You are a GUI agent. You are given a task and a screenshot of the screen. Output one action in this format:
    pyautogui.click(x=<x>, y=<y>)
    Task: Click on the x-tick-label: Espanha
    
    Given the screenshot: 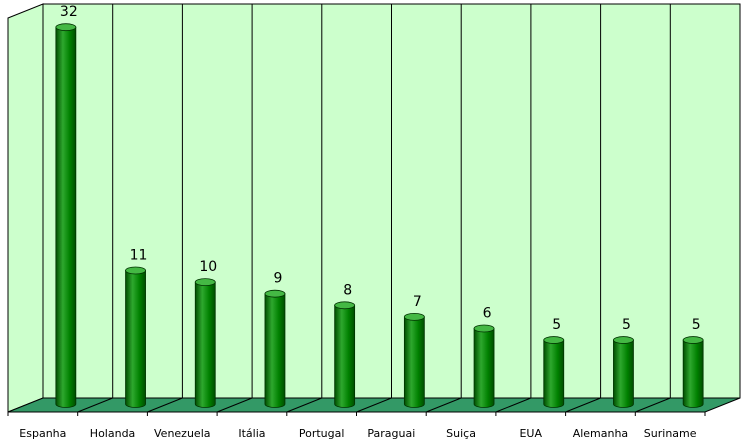 What is the action you would take?
    pyautogui.click(x=42, y=433)
    